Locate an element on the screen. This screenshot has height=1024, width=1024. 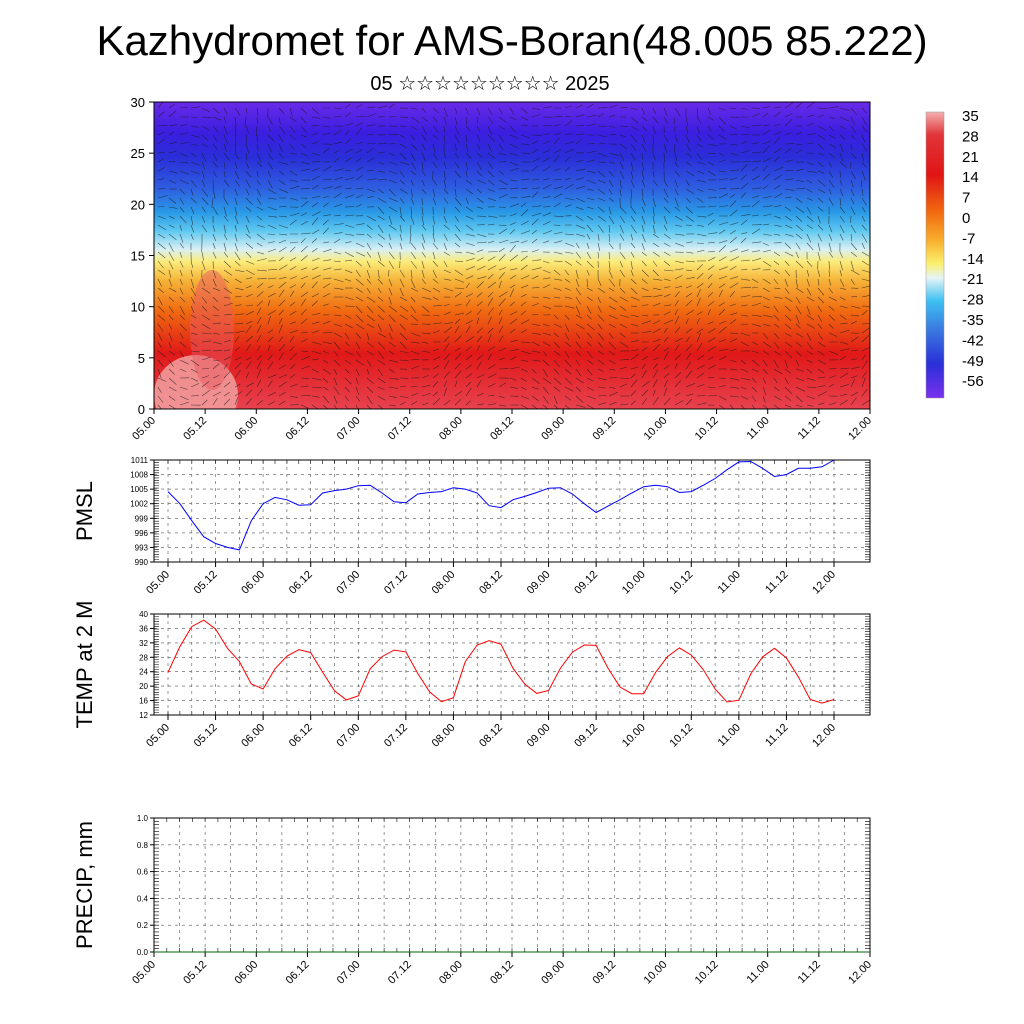
y-tick-label: 0.0 is located at coordinates (143, 952).